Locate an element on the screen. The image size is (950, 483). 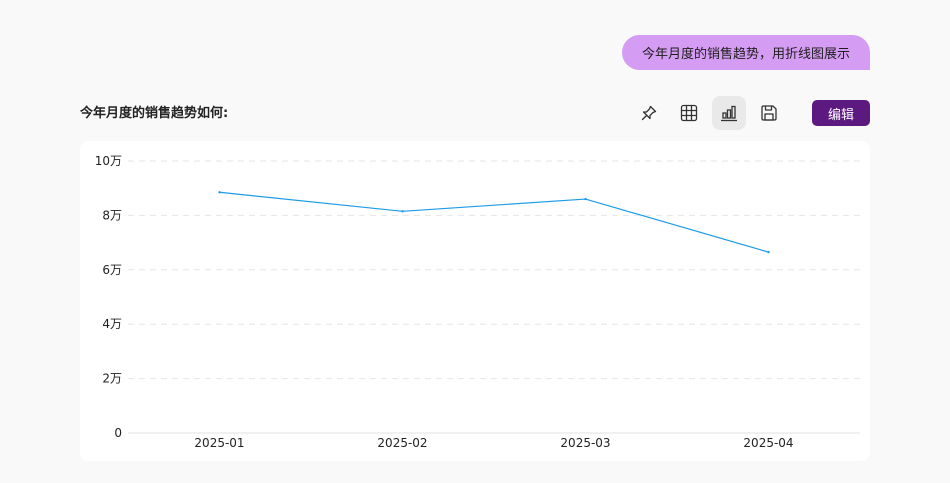
pin-button is located at coordinates (649, 113).